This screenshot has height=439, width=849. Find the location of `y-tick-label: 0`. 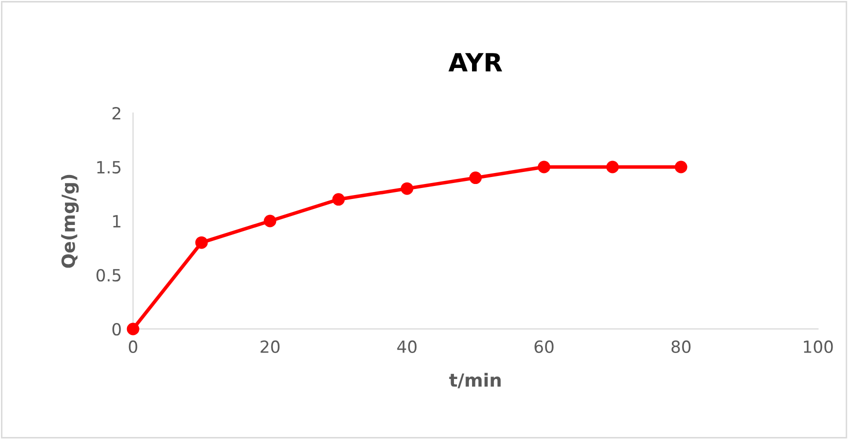

y-tick-label: 0 is located at coordinates (116, 329).